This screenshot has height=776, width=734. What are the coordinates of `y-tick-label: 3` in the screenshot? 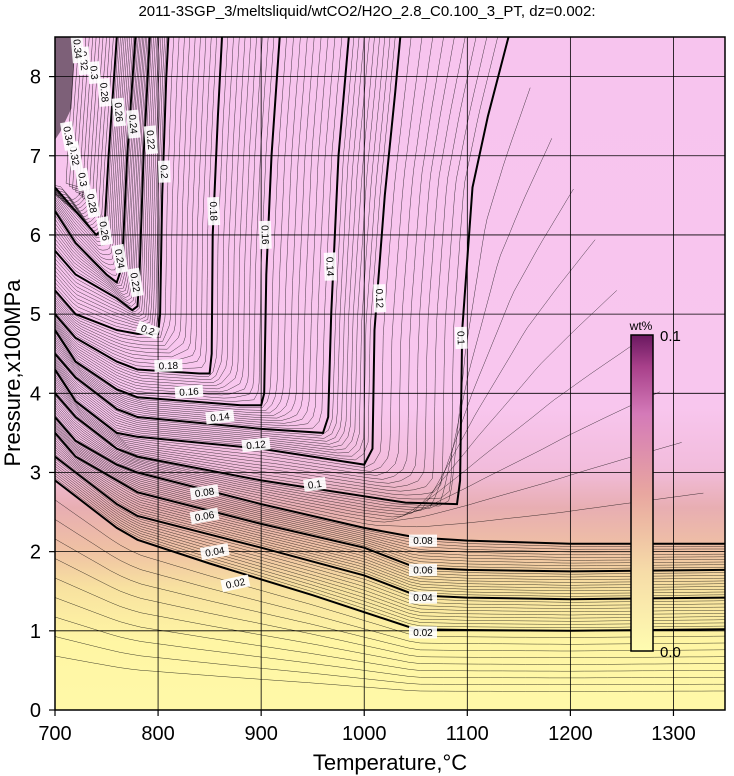 It's located at (35, 473).